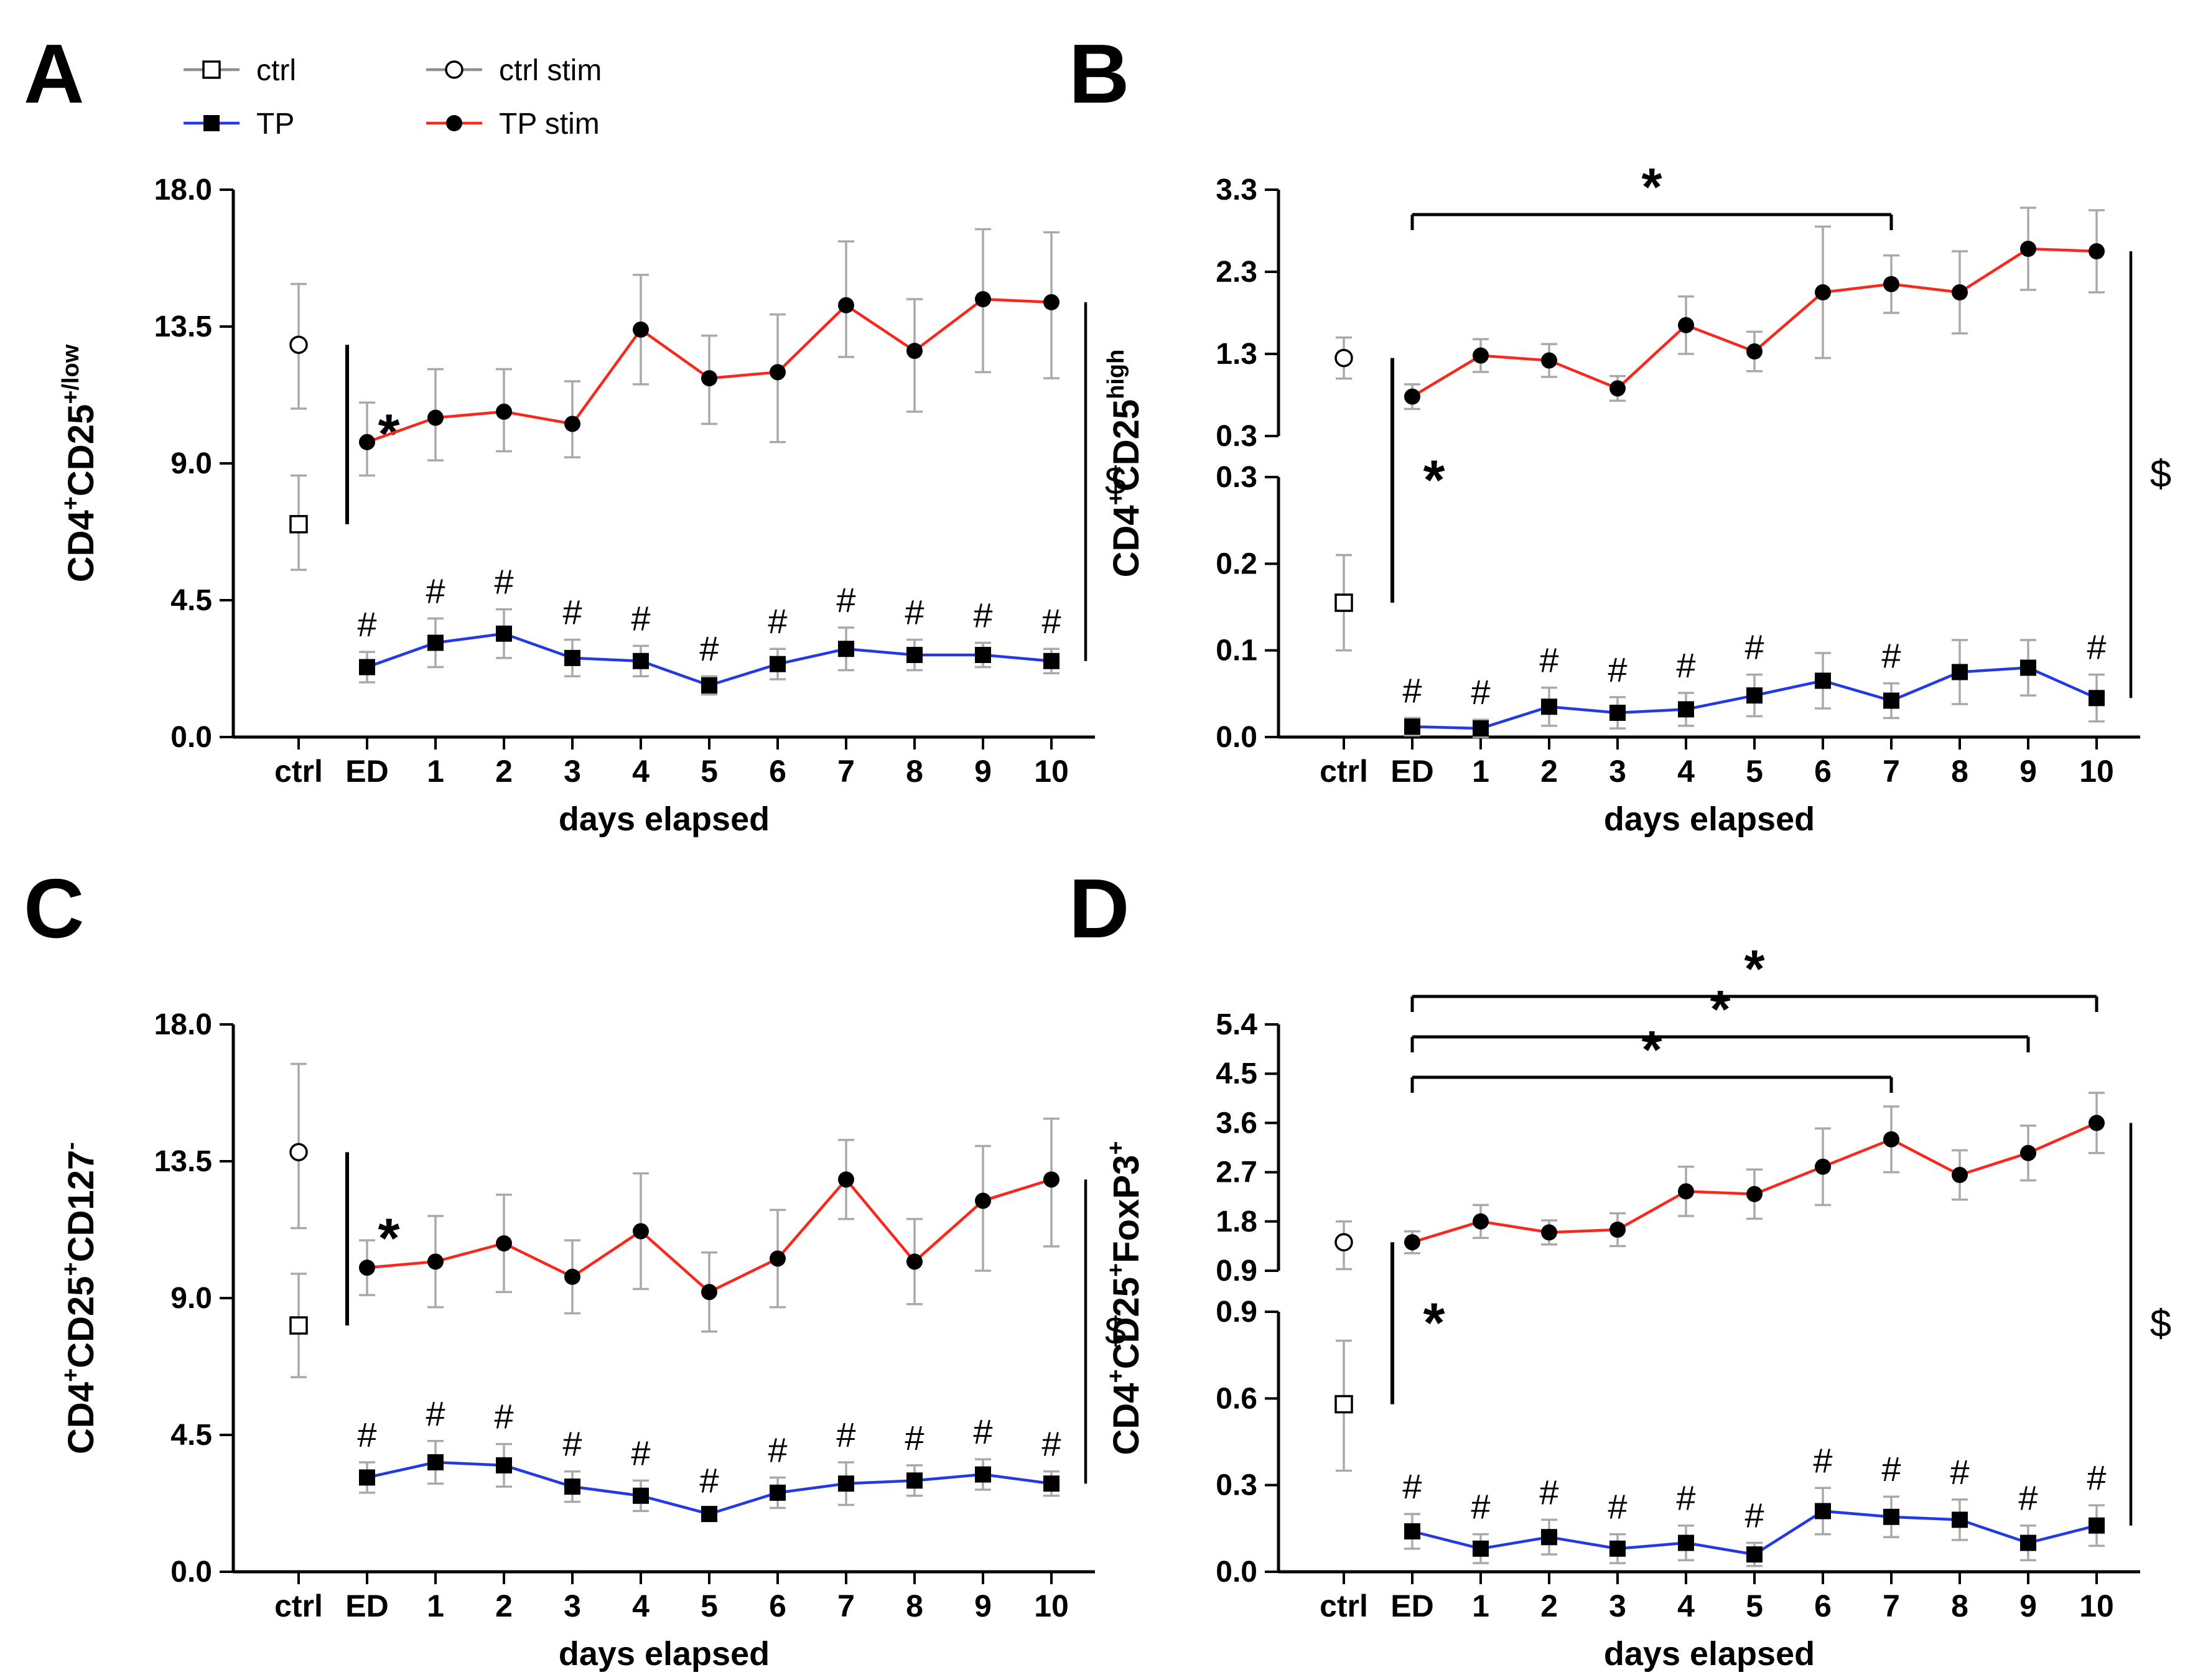  What do you see at coordinates (709, 1480) in the screenshot?
I see `panel-C-hash-5: #` at bounding box center [709, 1480].